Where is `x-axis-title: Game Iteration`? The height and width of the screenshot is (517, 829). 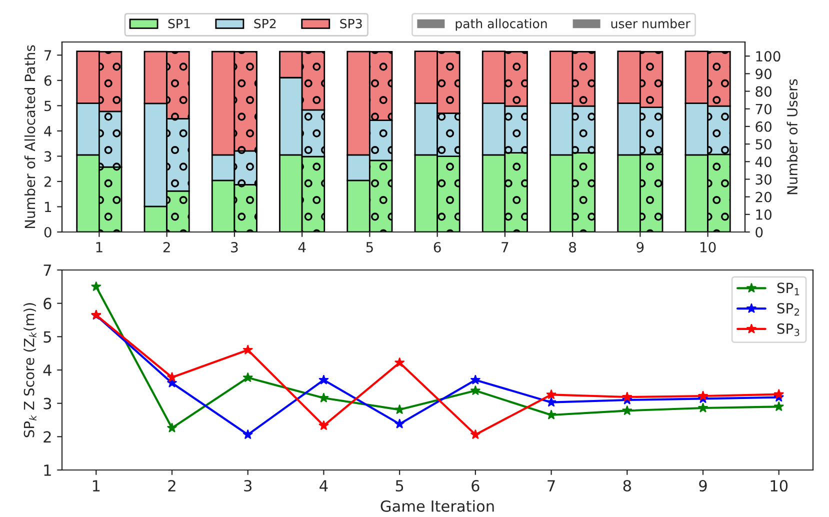
x-axis-title: Game Iteration is located at coordinates (437, 506).